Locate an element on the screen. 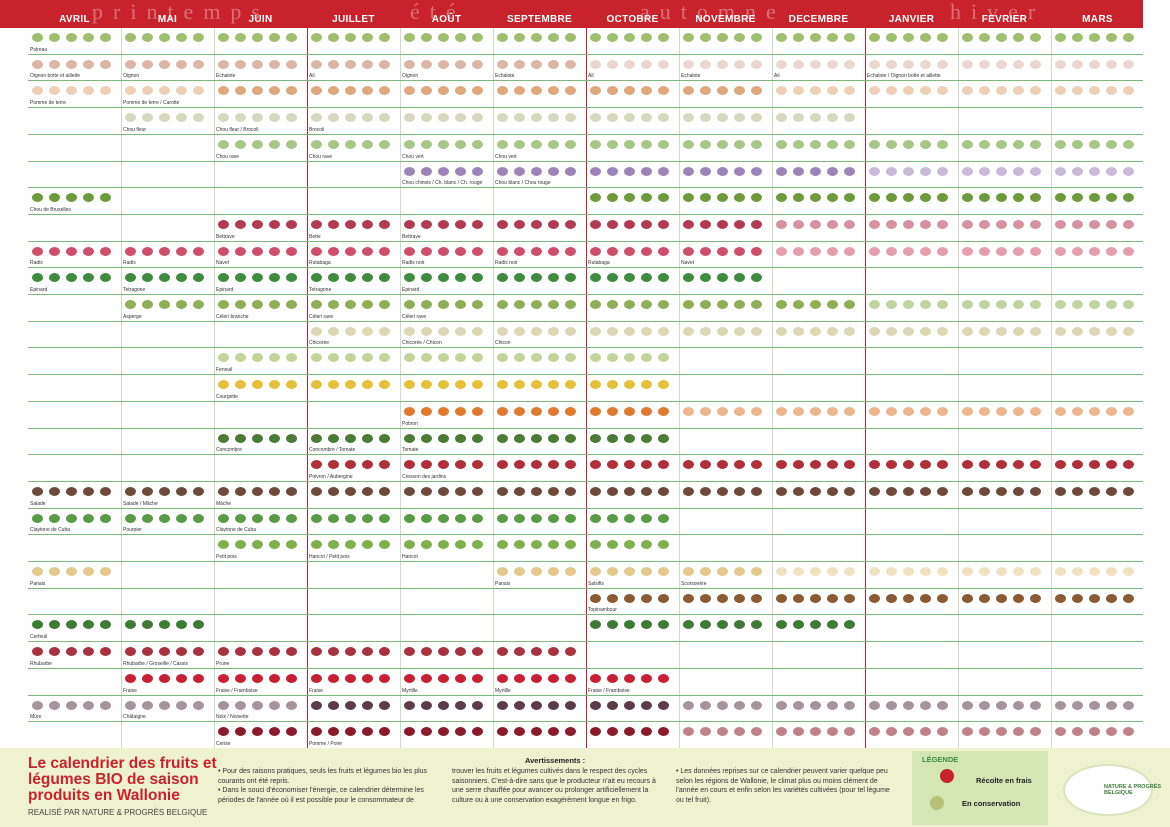 The image size is (1170, 827). stored-produce-icon is located at coordinates (937, 803).